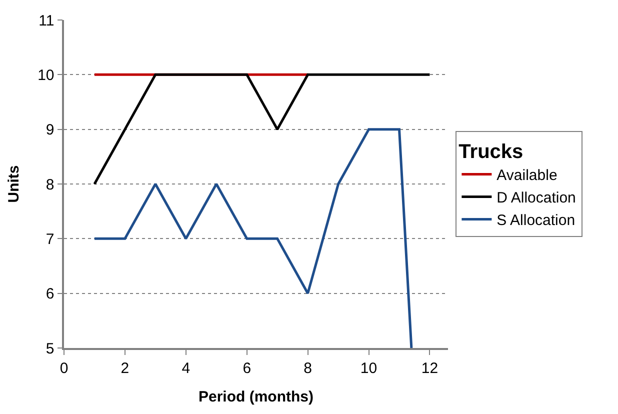 Image resolution: width=618 pixels, height=414 pixels. Describe the element at coordinates (64, 368) in the screenshot. I see `x-tick-label: 0` at that location.